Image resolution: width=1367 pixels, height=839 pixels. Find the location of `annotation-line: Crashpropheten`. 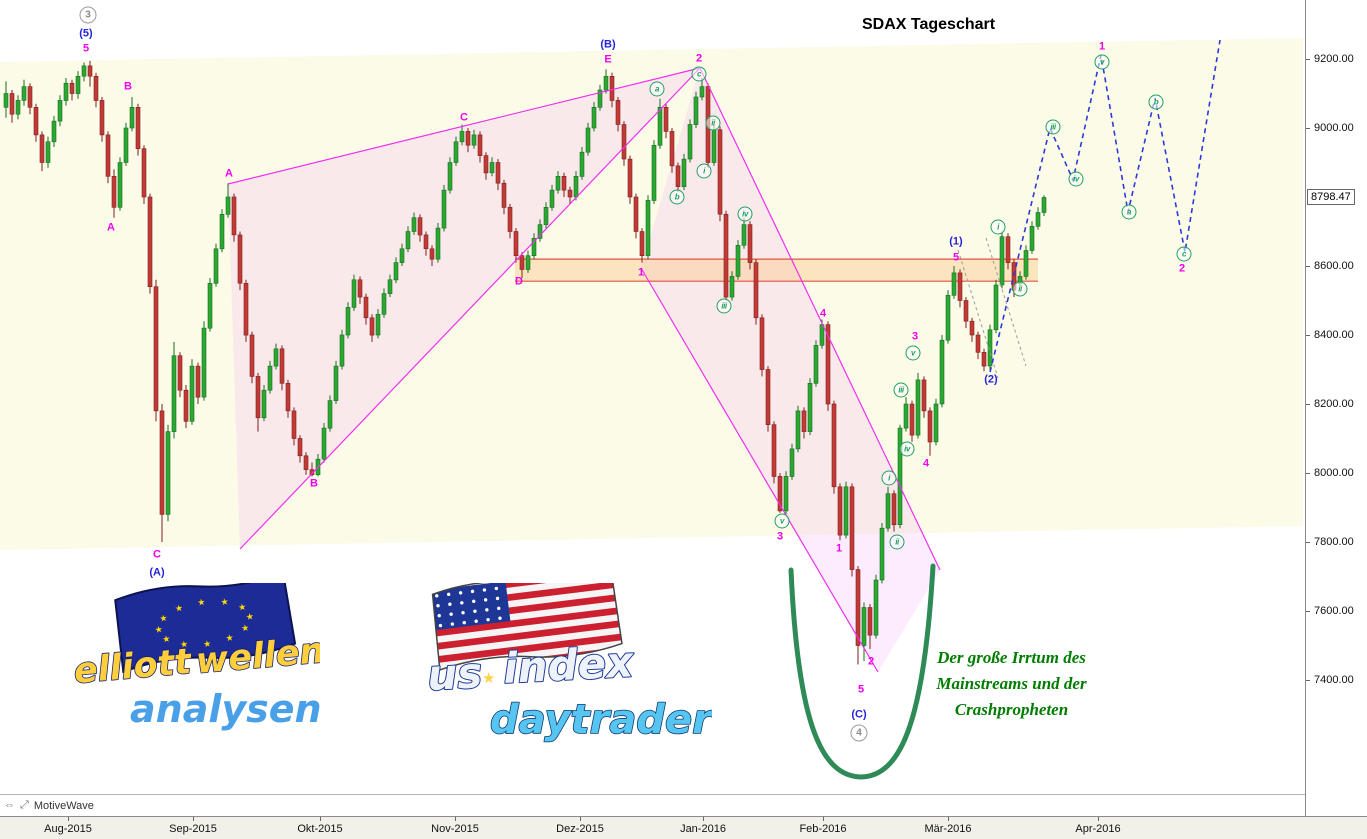

annotation-line: Crashpropheten is located at coordinates (1011, 709).